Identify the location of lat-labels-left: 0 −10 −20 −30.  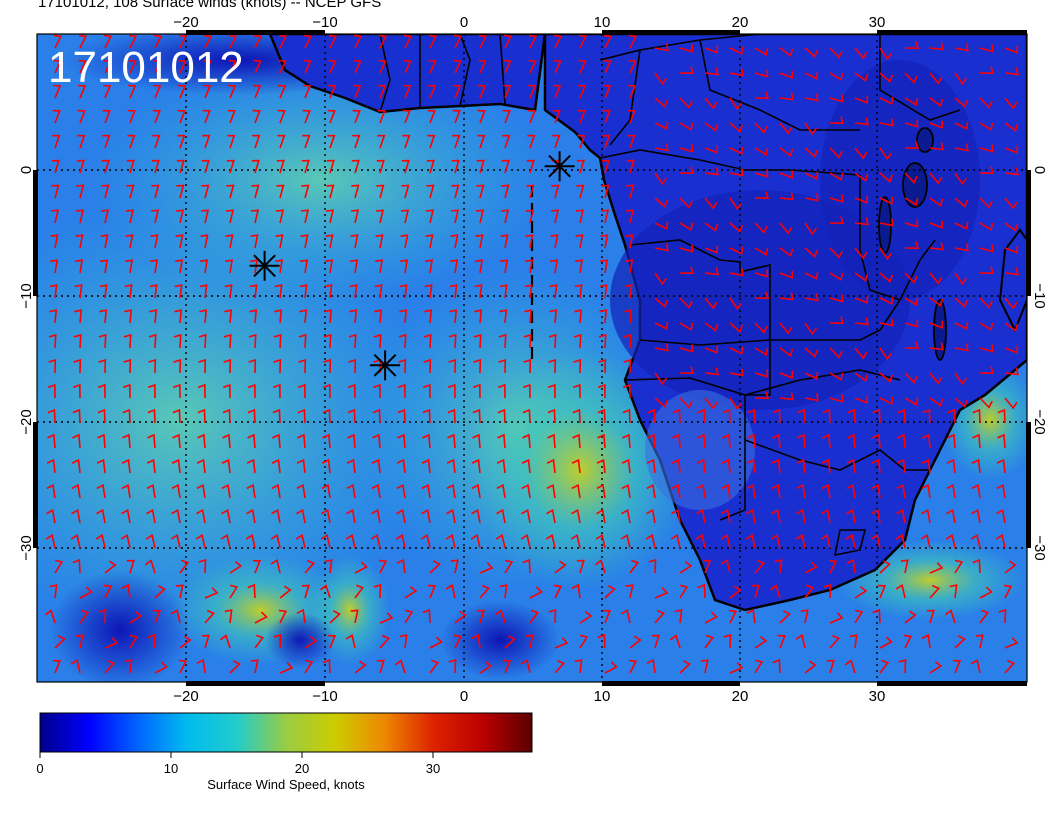
(26, 363).